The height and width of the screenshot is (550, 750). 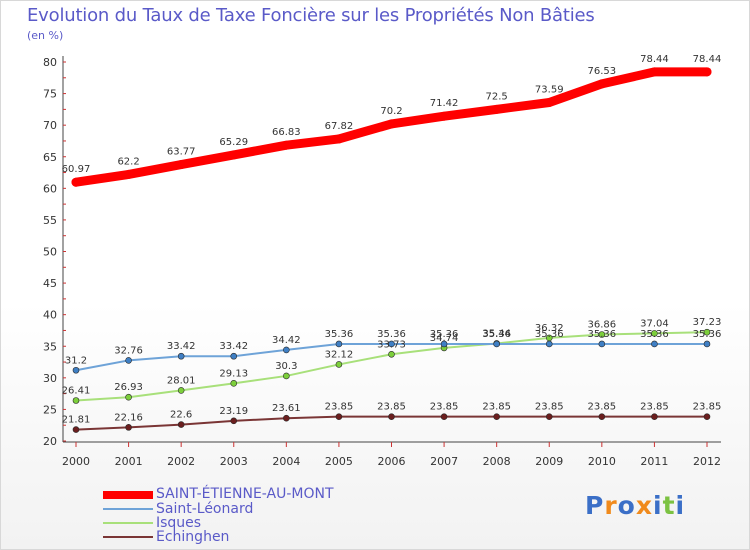 I want to click on logo-letter: r, so click(x=611, y=505).